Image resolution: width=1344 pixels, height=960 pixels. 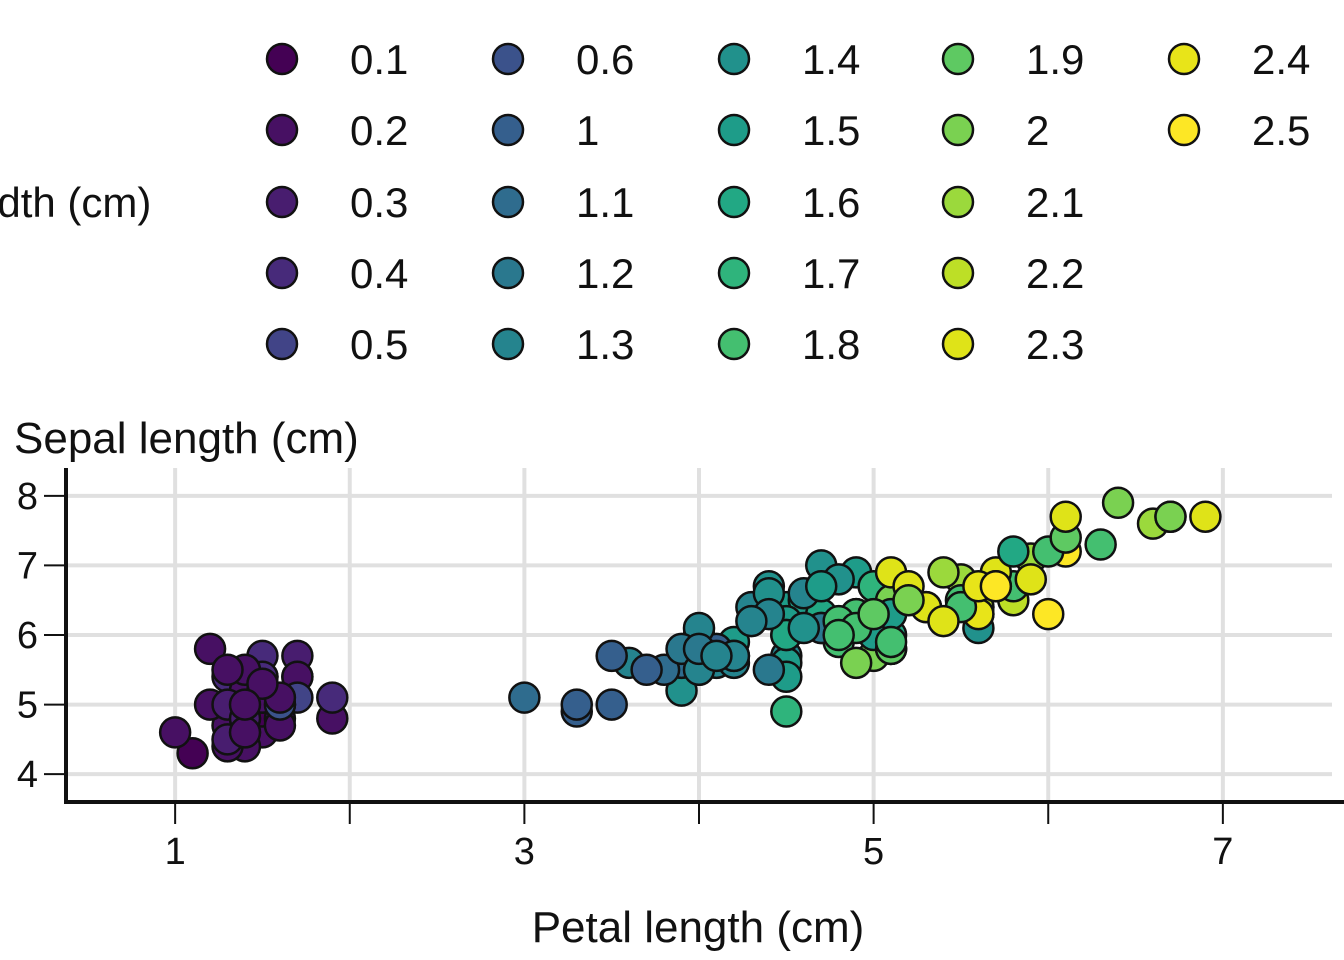 What do you see at coordinates (379, 59) in the screenshot?
I see `legend-label: 0.1` at bounding box center [379, 59].